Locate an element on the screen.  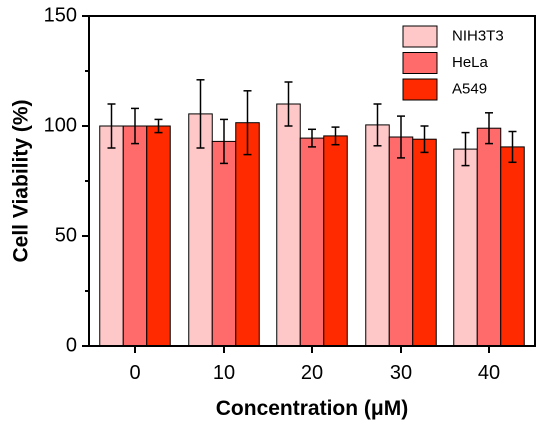
legend: NIH3T3 HeLa A549 is located at coordinates (453, 63).